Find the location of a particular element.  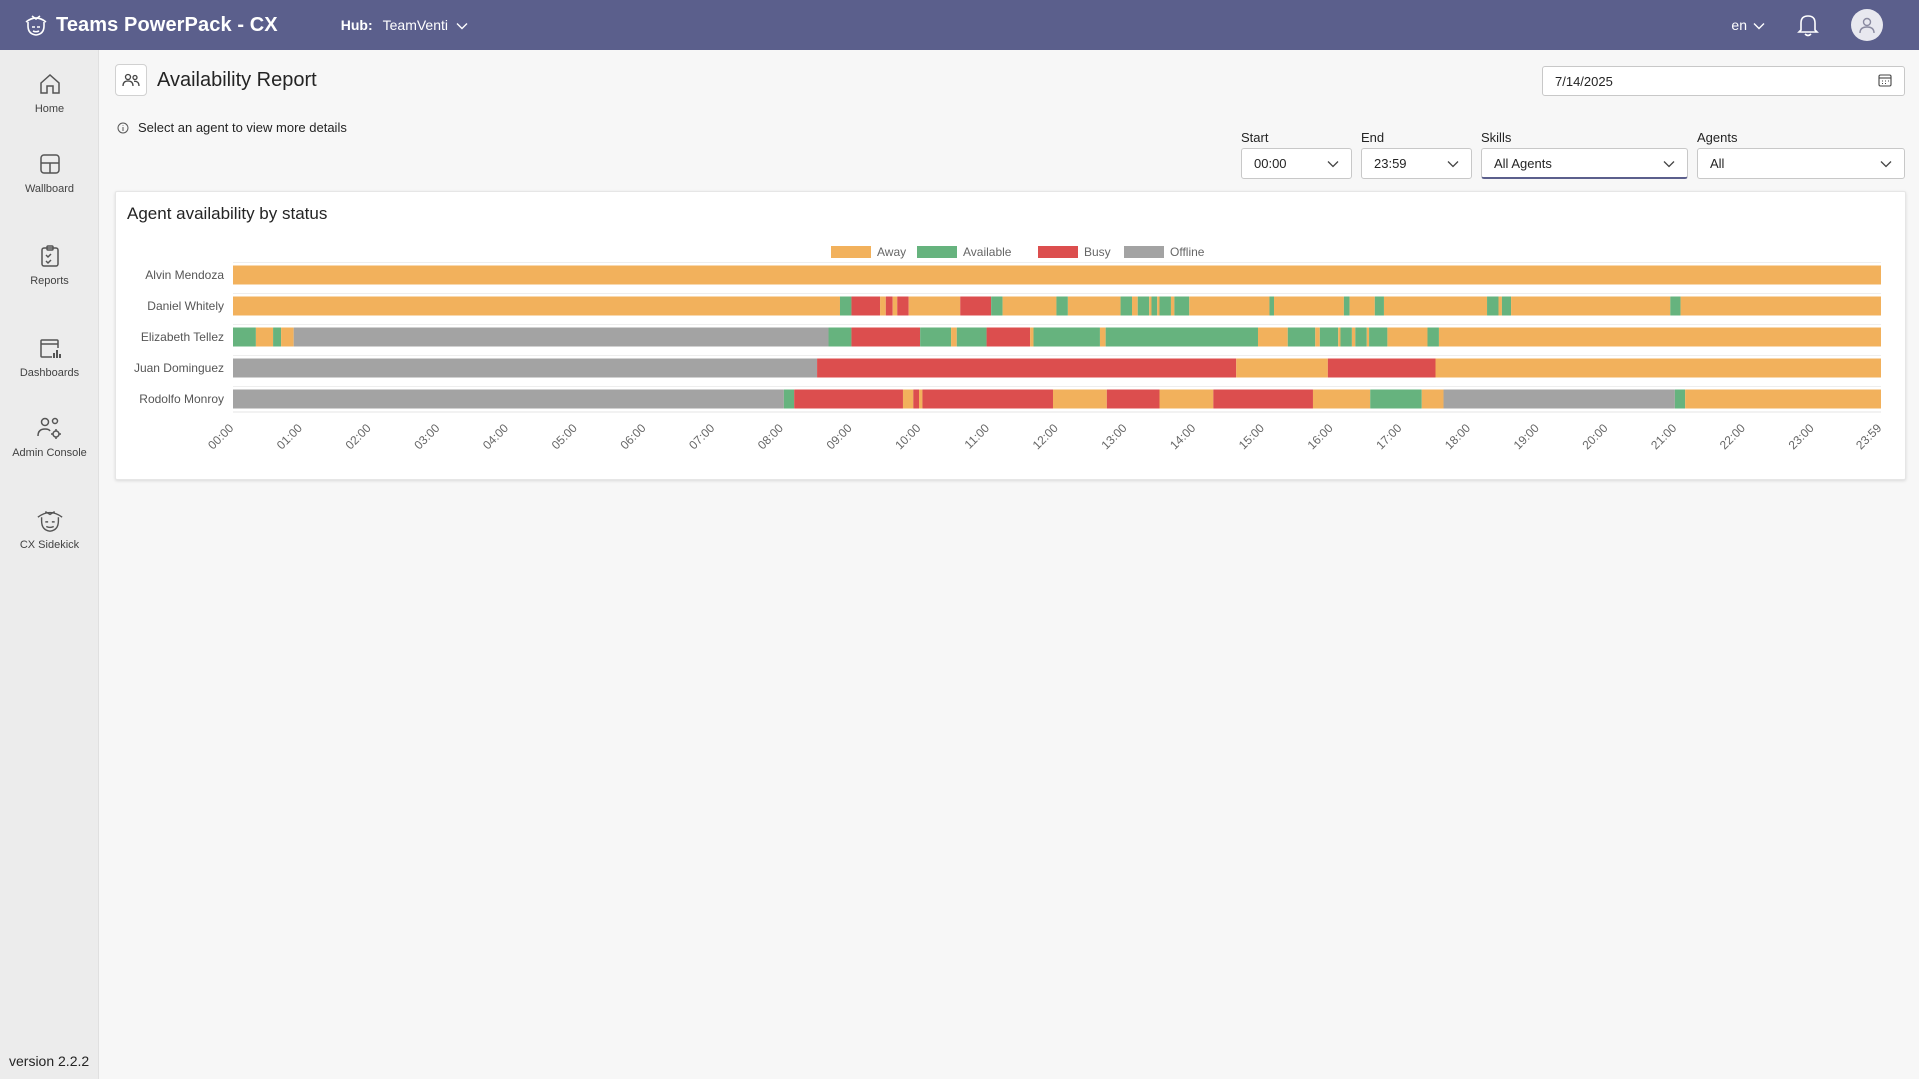

sidebar-item-dashboards: Dashboards is located at coordinates (49, 356).